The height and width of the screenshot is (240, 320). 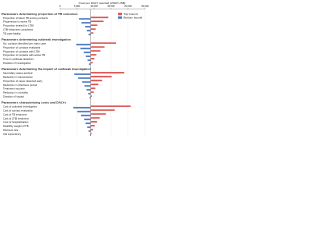 What do you see at coordinates (26, 18) in the screenshot?
I see `y-tick-label: Proportion of latent TB among contacts` at bounding box center [26, 18].